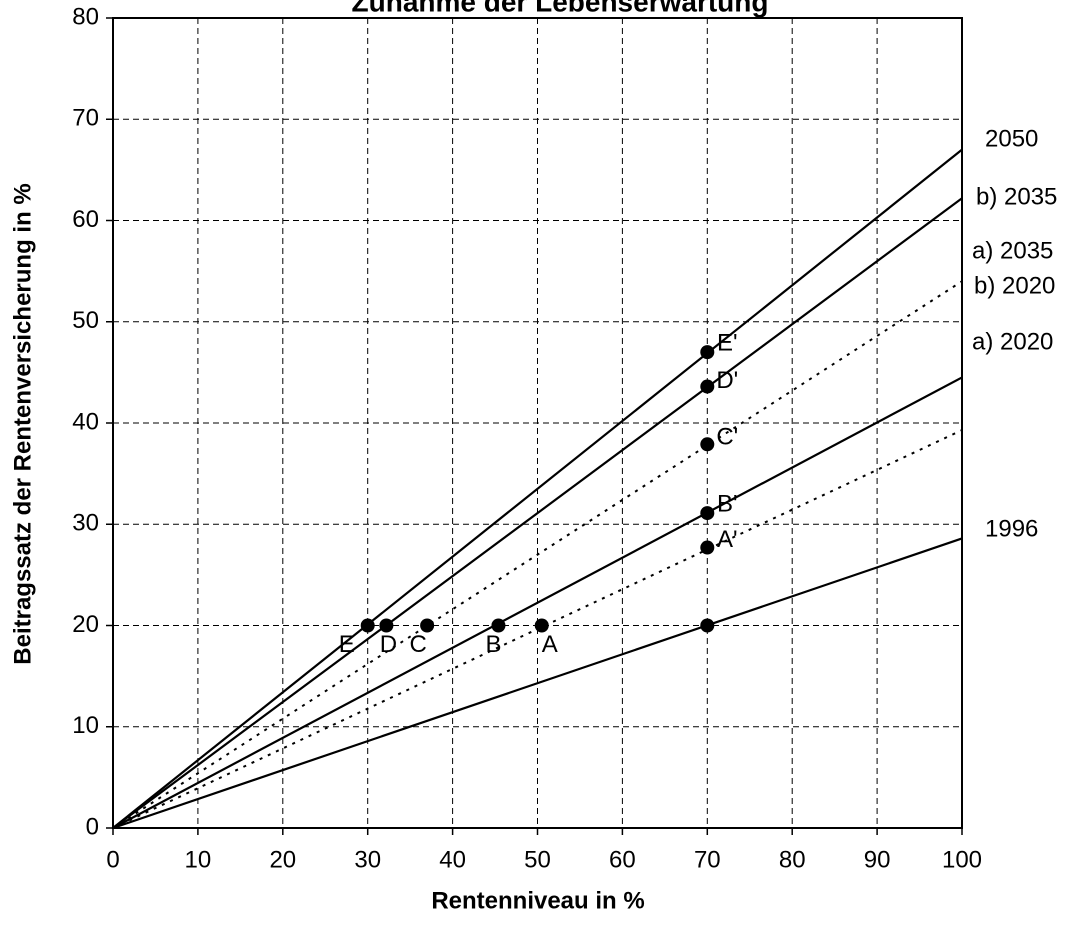 Image resolution: width=1088 pixels, height=941 pixels. What do you see at coordinates (85, 118) in the screenshot?
I see `y-tick-label: 70` at bounding box center [85, 118].